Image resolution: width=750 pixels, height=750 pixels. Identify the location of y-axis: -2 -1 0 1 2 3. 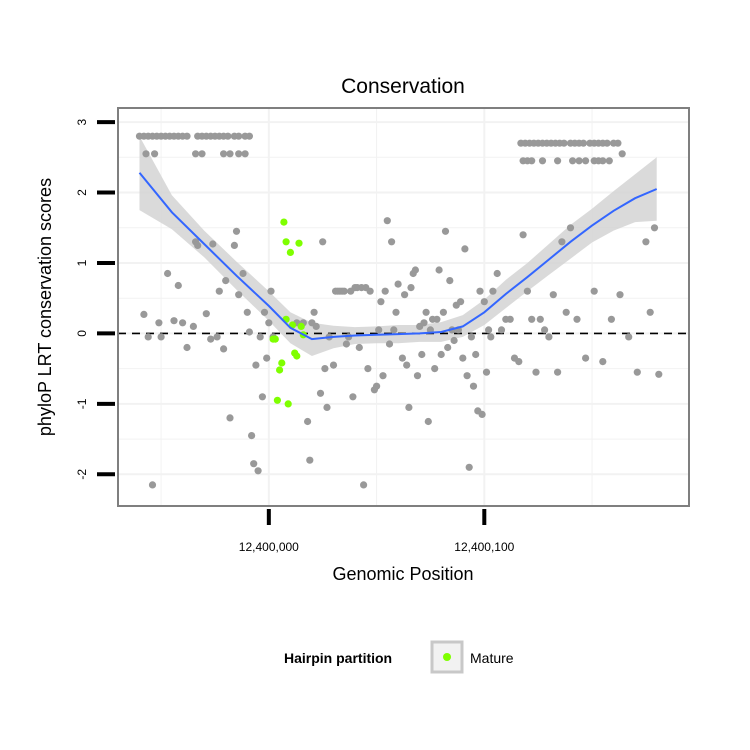
(95, 299).